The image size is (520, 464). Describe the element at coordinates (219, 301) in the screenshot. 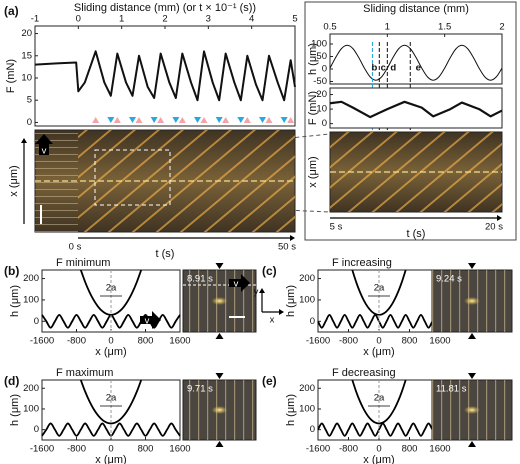

I see `contact-spot` at that location.